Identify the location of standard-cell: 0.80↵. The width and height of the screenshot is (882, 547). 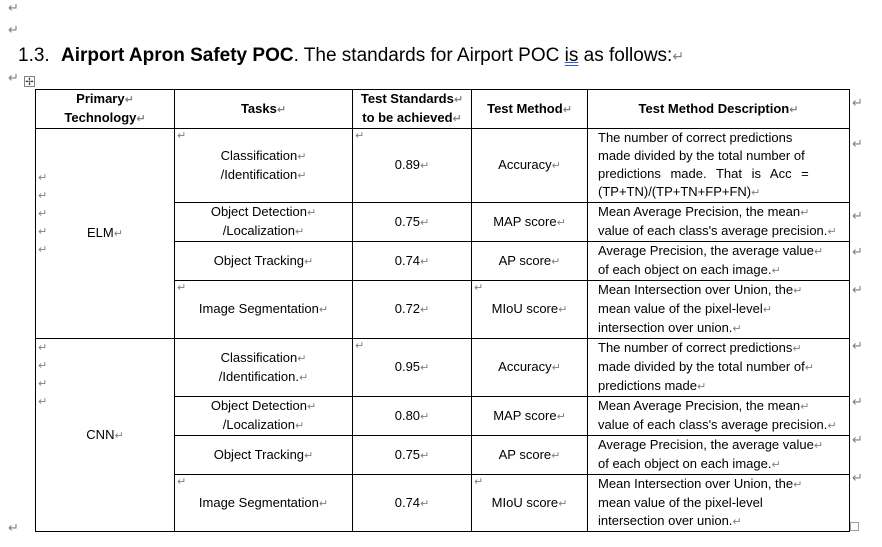
(412, 416).